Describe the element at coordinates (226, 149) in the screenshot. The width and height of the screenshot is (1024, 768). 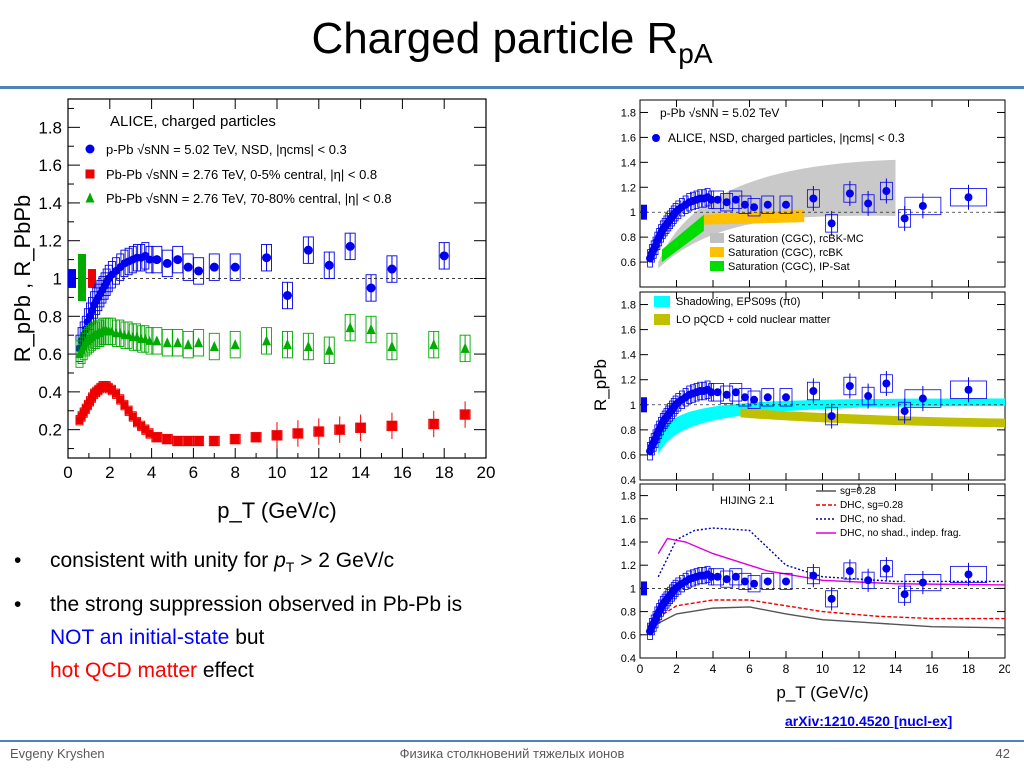
I see `legend-entry: p-Pb √sNN = 5.02 TeV, NSD, |ηcms| < 0.3` at that location.